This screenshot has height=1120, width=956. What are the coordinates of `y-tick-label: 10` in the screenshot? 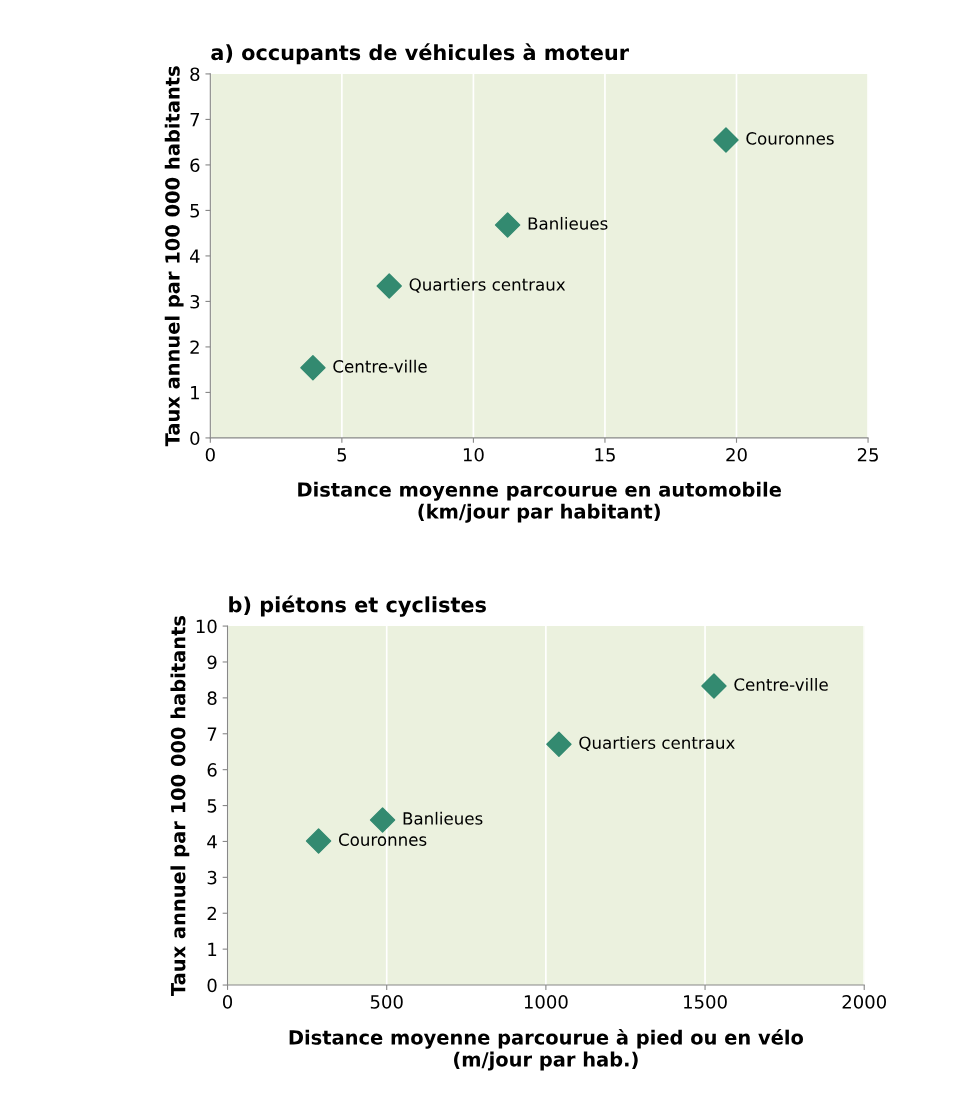 It's located at (206, 626).